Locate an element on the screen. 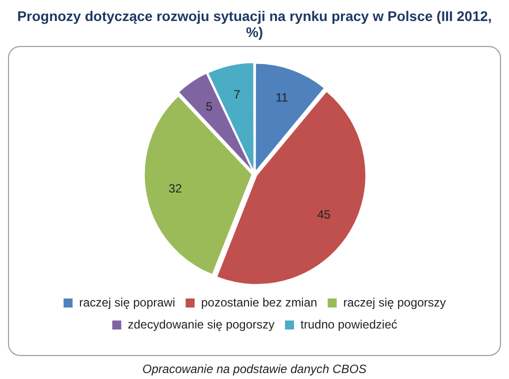 The width and height of the screenshot is (509, 379). legend-label: raczej się poprawi is located at coordinates (127, 302).